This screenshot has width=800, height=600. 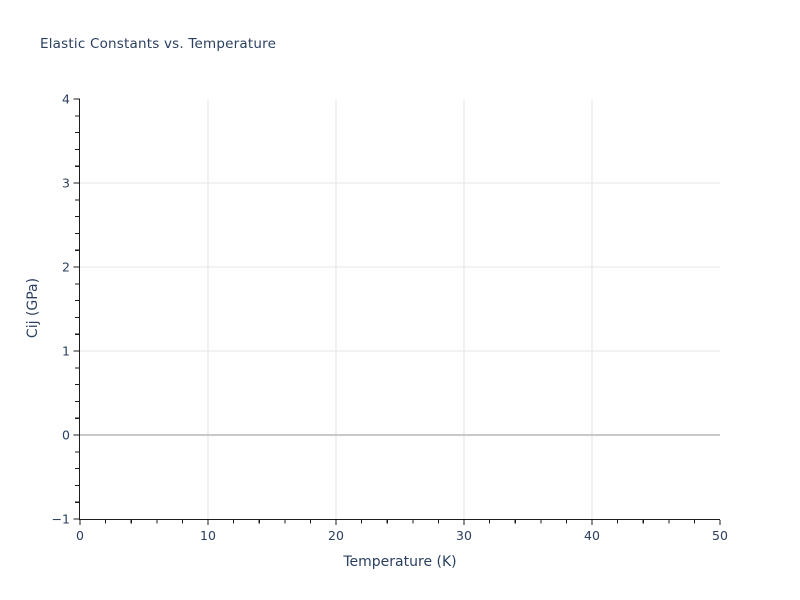 What do you see at coordinates (66, 351) in the screenshot?
I see `y-tick-label: 1` at bounding box center [66, 351].